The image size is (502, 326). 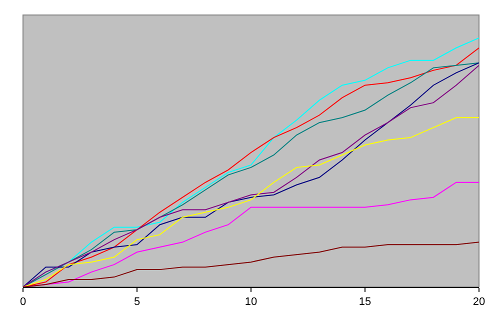 I want to click on x-tick-label: 0, so click(x=23, y=302).